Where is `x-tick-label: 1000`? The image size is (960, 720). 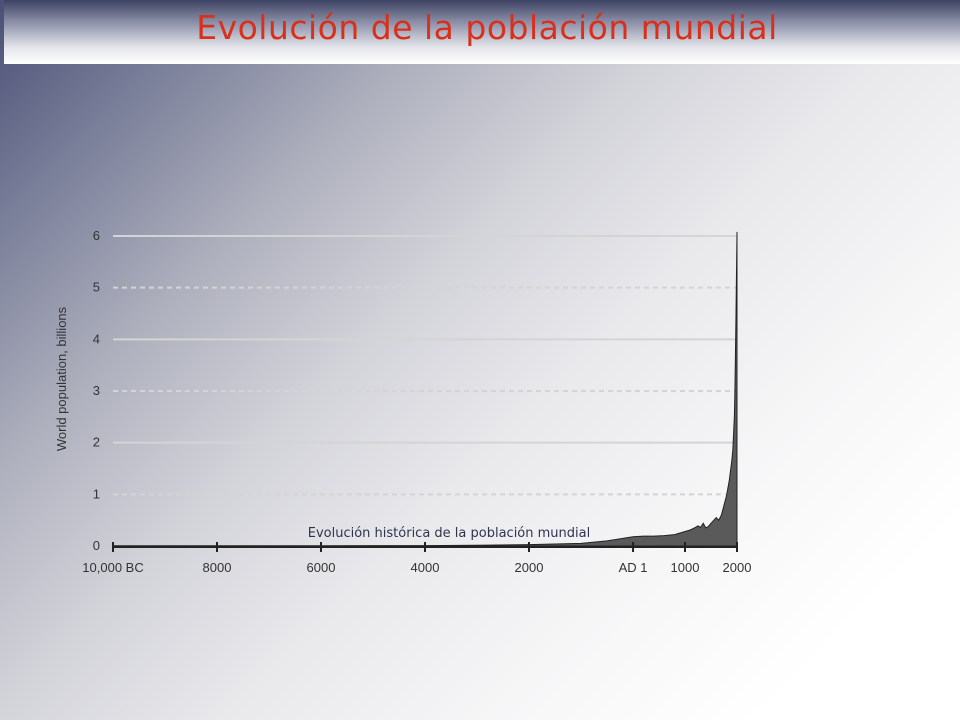
x-tick-label: 1000 is located at coordinates (685, 567).